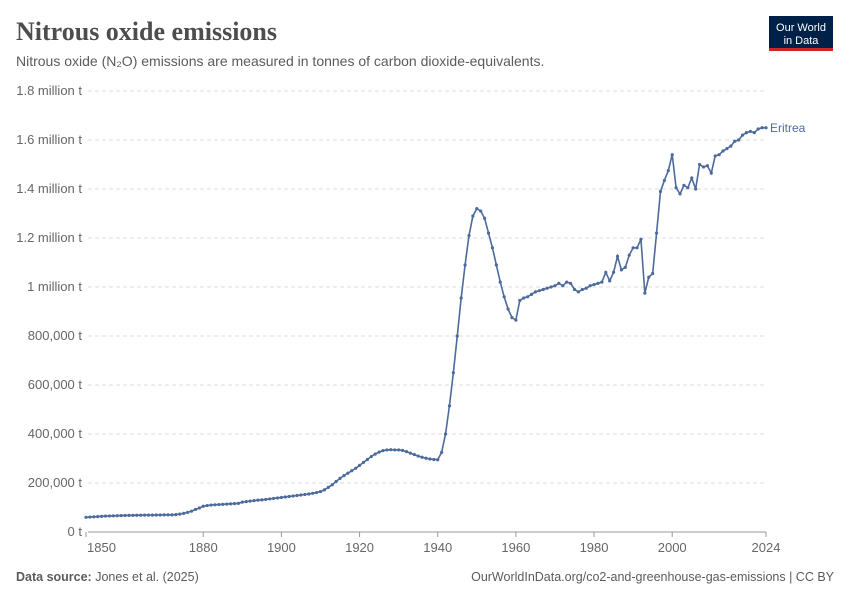 Image resolution: width=850 pixels, height=605 pixels. What do you see at coordinates (788, 128) in the screenshot?
I see `series-label: Eritrea` at bounding box center [788, 128].